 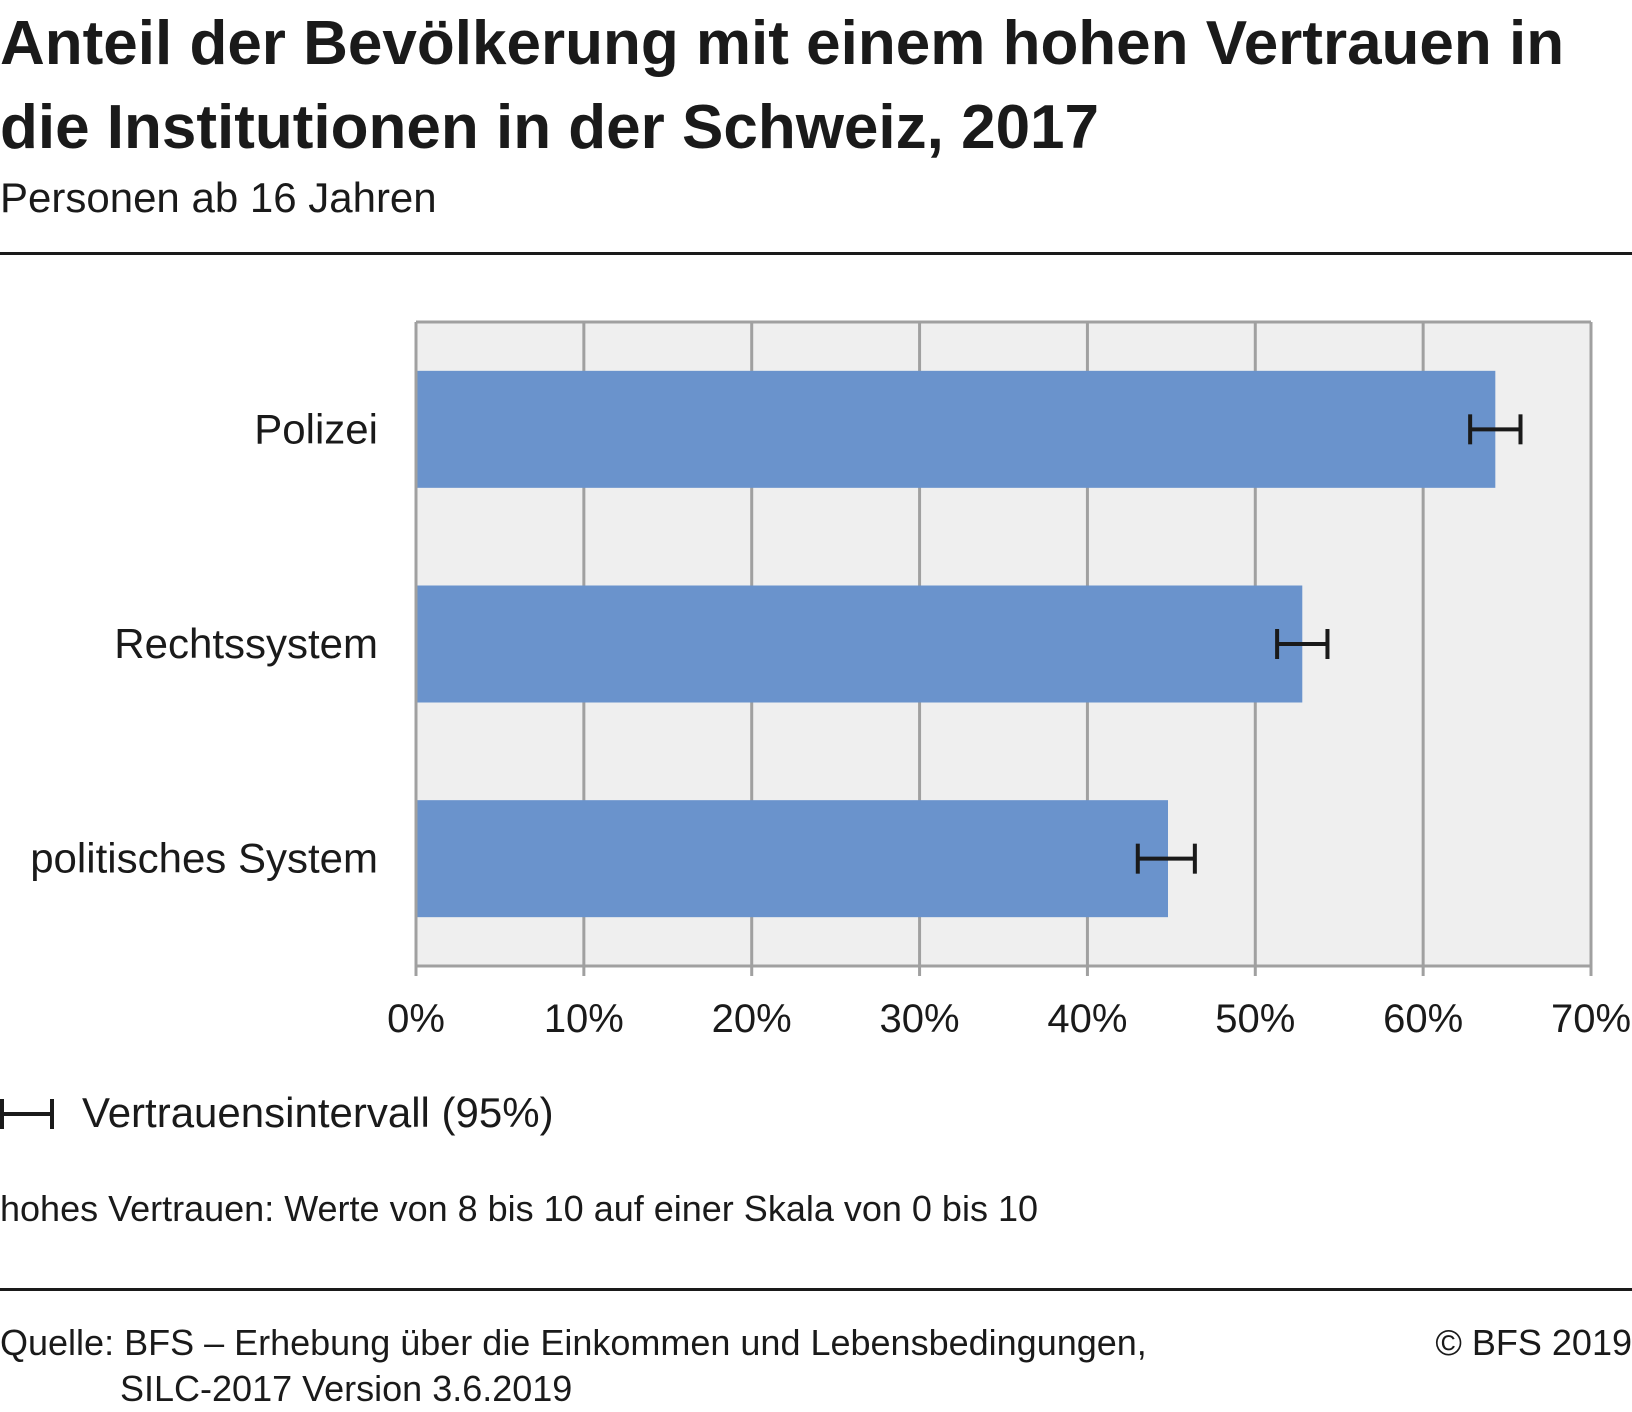 I want to click on top-divider, so click(x=816, y=253).